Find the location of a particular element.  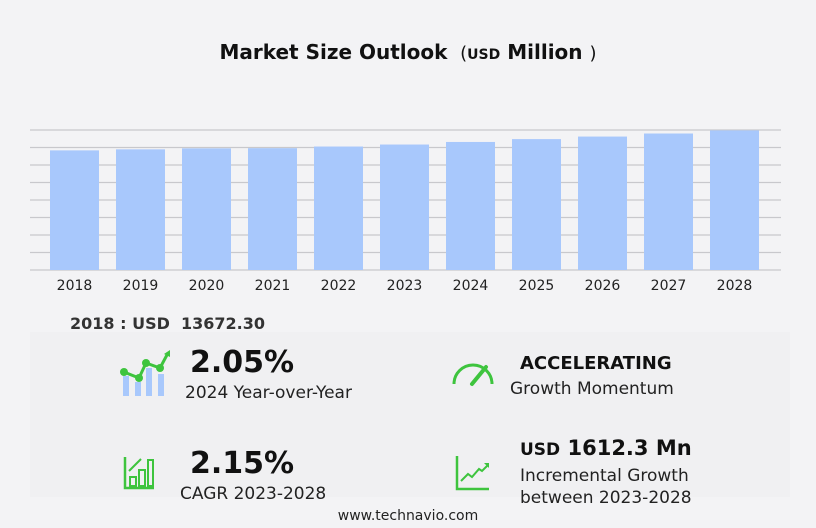

title-unit: USD is located at coordinates (484, 55).